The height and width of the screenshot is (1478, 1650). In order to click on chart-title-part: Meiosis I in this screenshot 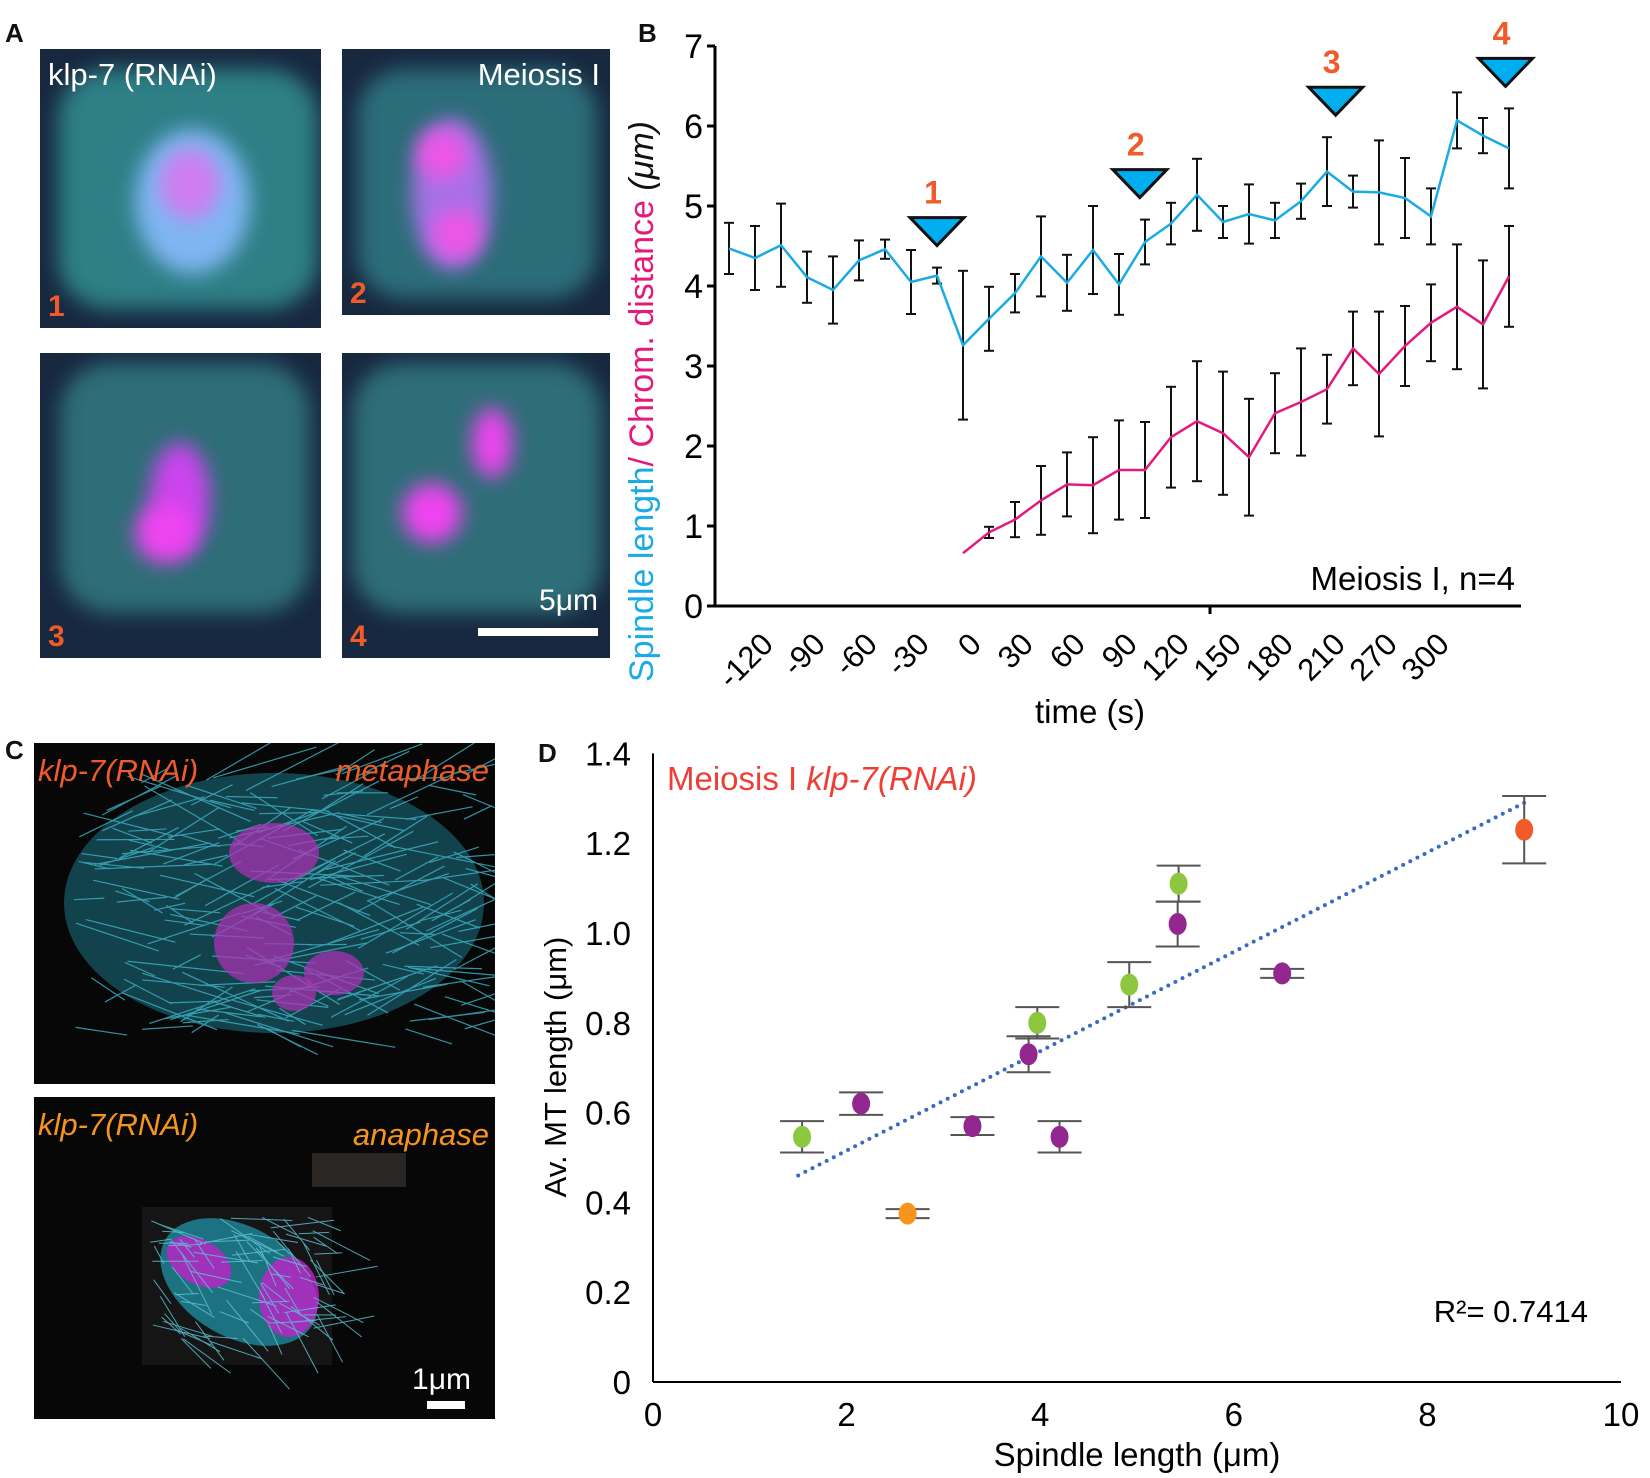, I will do `click(736, 778)`.